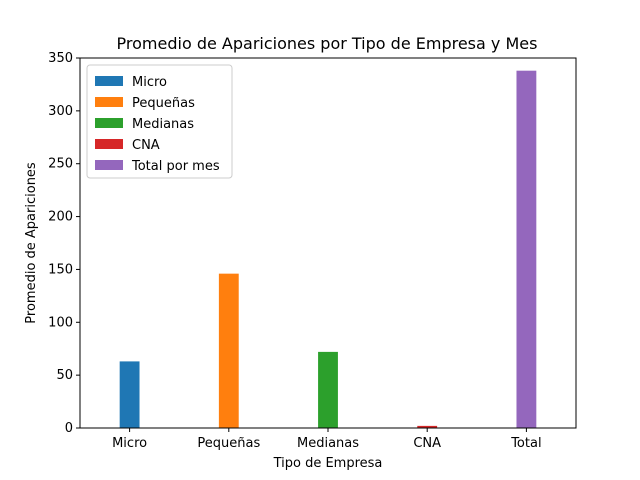 This screenshot has width=640, height=480. I want to click on y-tick-label: 350, so click(60, 58).